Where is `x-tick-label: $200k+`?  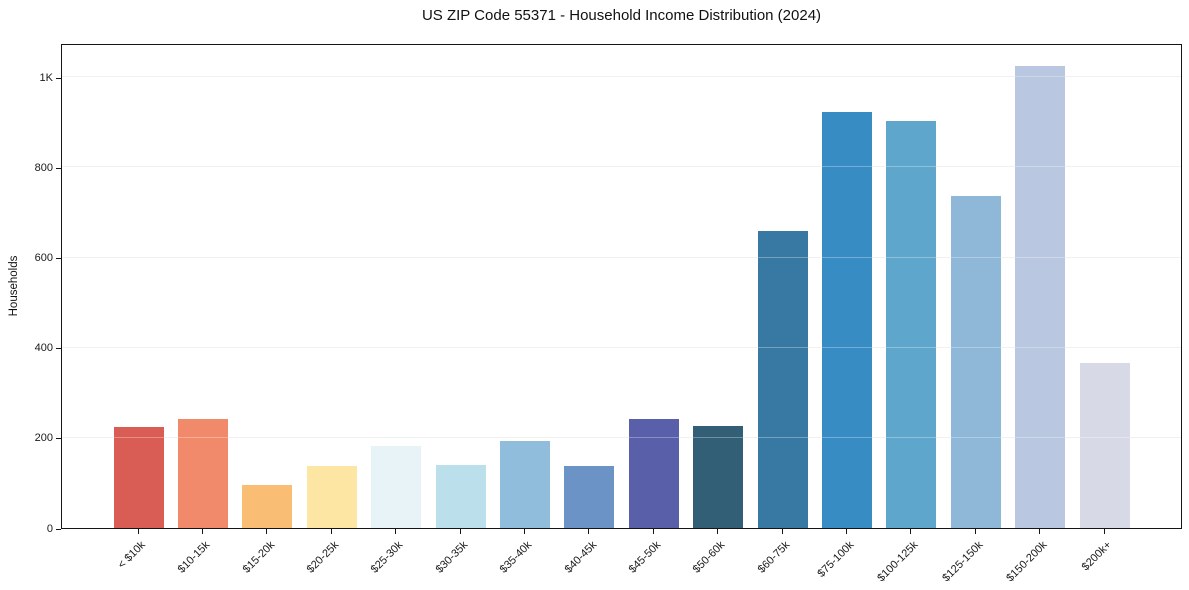
x-tick-label: $200k+ is located at coordinates (1096, 556).